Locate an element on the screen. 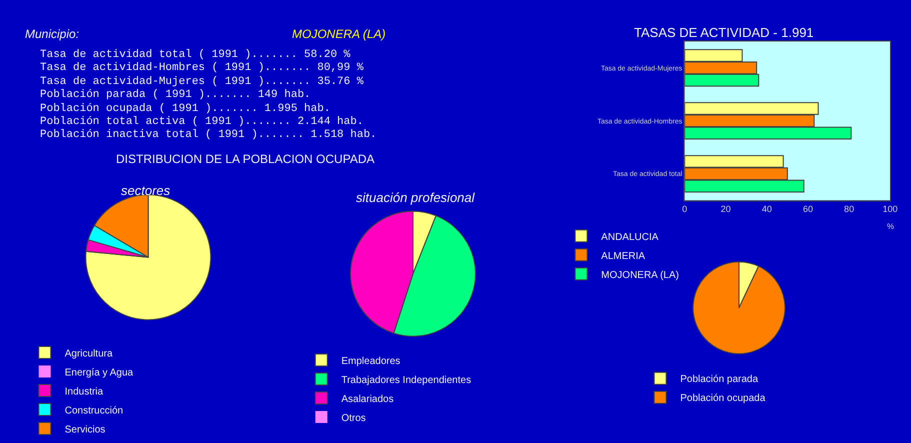 Image resolution: width=911 pixels, height=443 pixels. legend-label: Trabajadores Independientes is located at coordinates (406, 380).